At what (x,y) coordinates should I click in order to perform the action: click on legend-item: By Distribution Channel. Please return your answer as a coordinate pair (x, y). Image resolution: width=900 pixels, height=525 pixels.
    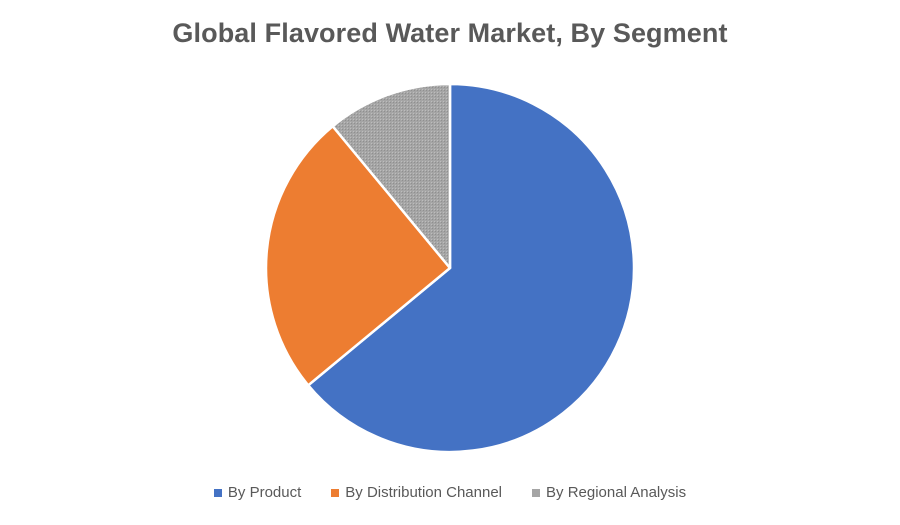
    Looking at the image, I should click on (416, 492).